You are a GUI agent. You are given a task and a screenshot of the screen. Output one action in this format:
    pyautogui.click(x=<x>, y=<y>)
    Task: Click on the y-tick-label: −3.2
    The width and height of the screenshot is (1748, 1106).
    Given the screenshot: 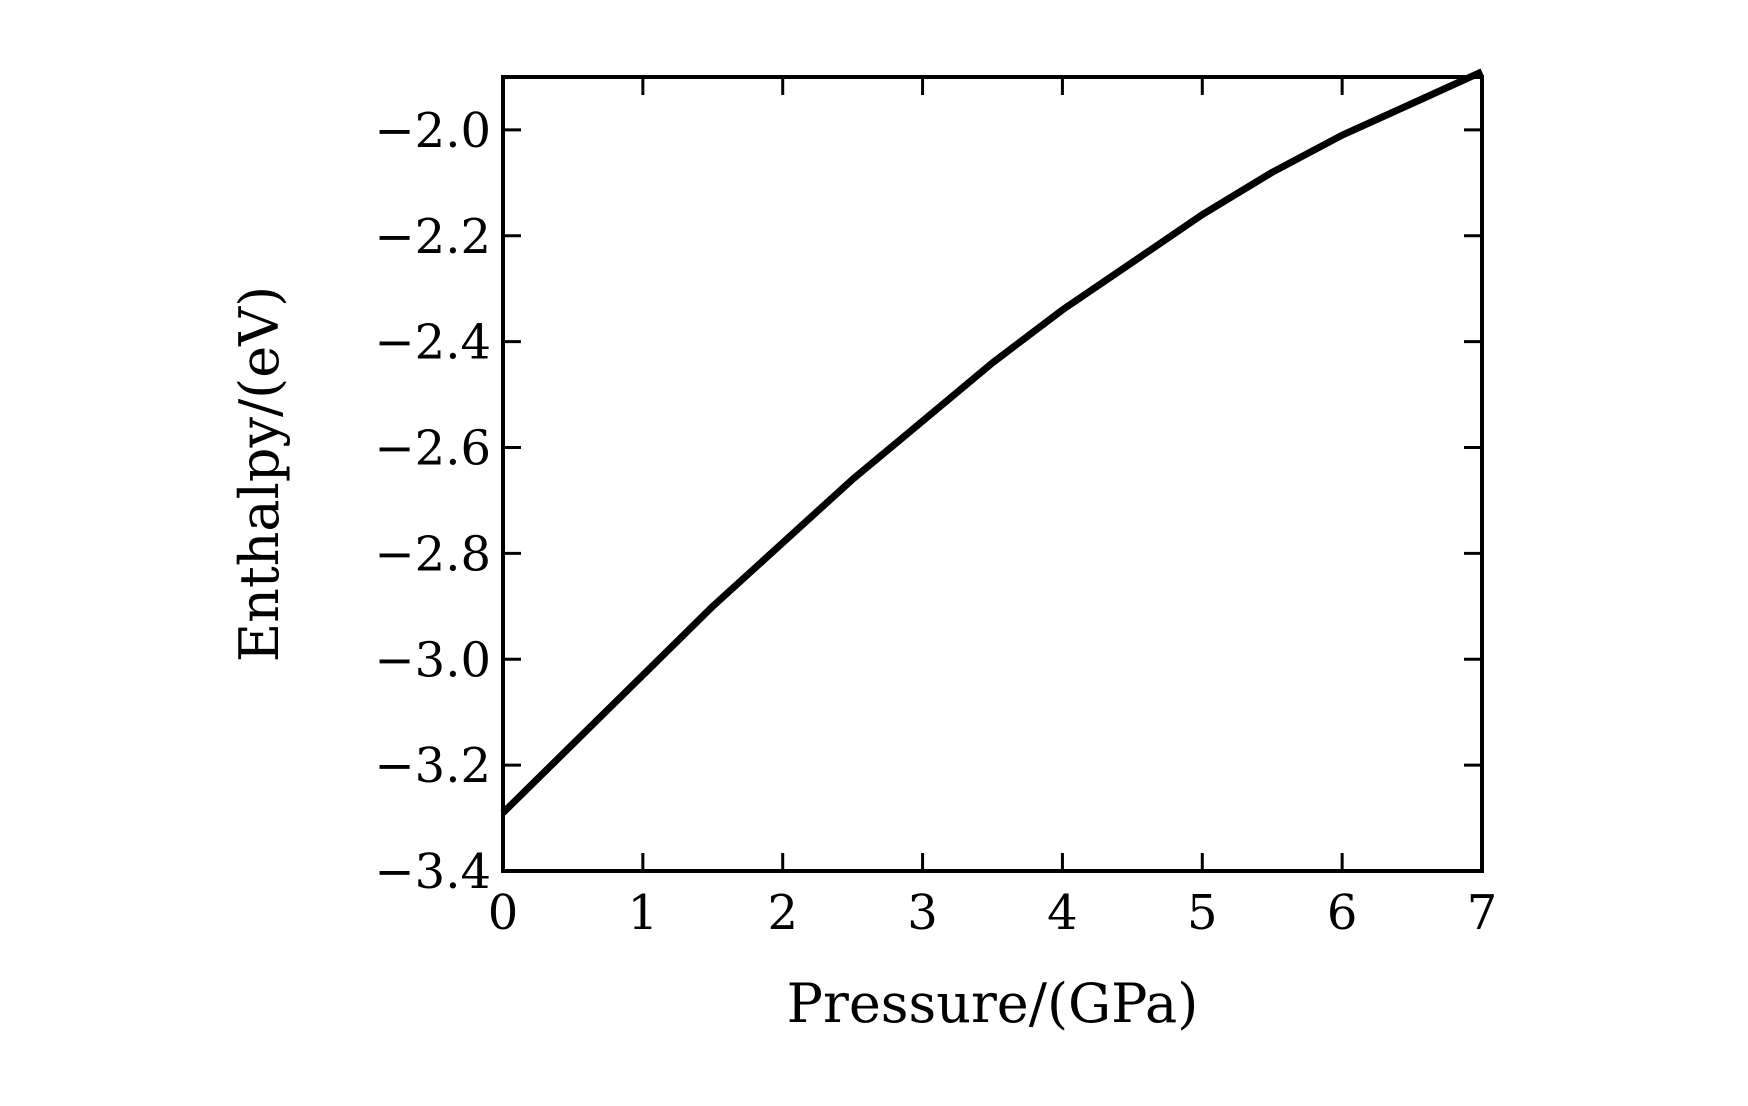 What is the action you would take?
    pyautogui.click(x=432, y=766)
    